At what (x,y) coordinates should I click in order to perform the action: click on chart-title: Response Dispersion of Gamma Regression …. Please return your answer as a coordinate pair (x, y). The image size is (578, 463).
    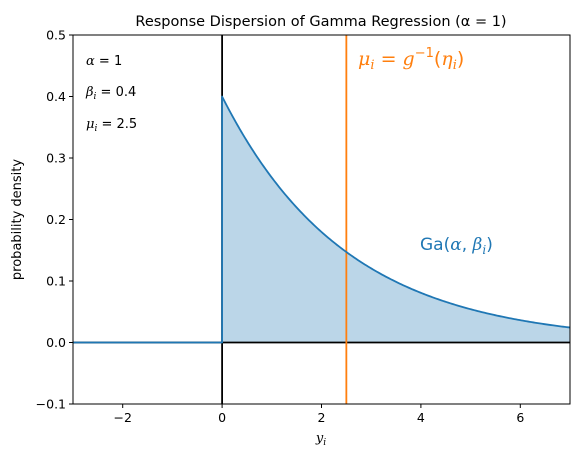
    Looking at the image, I should click on (320, 22).